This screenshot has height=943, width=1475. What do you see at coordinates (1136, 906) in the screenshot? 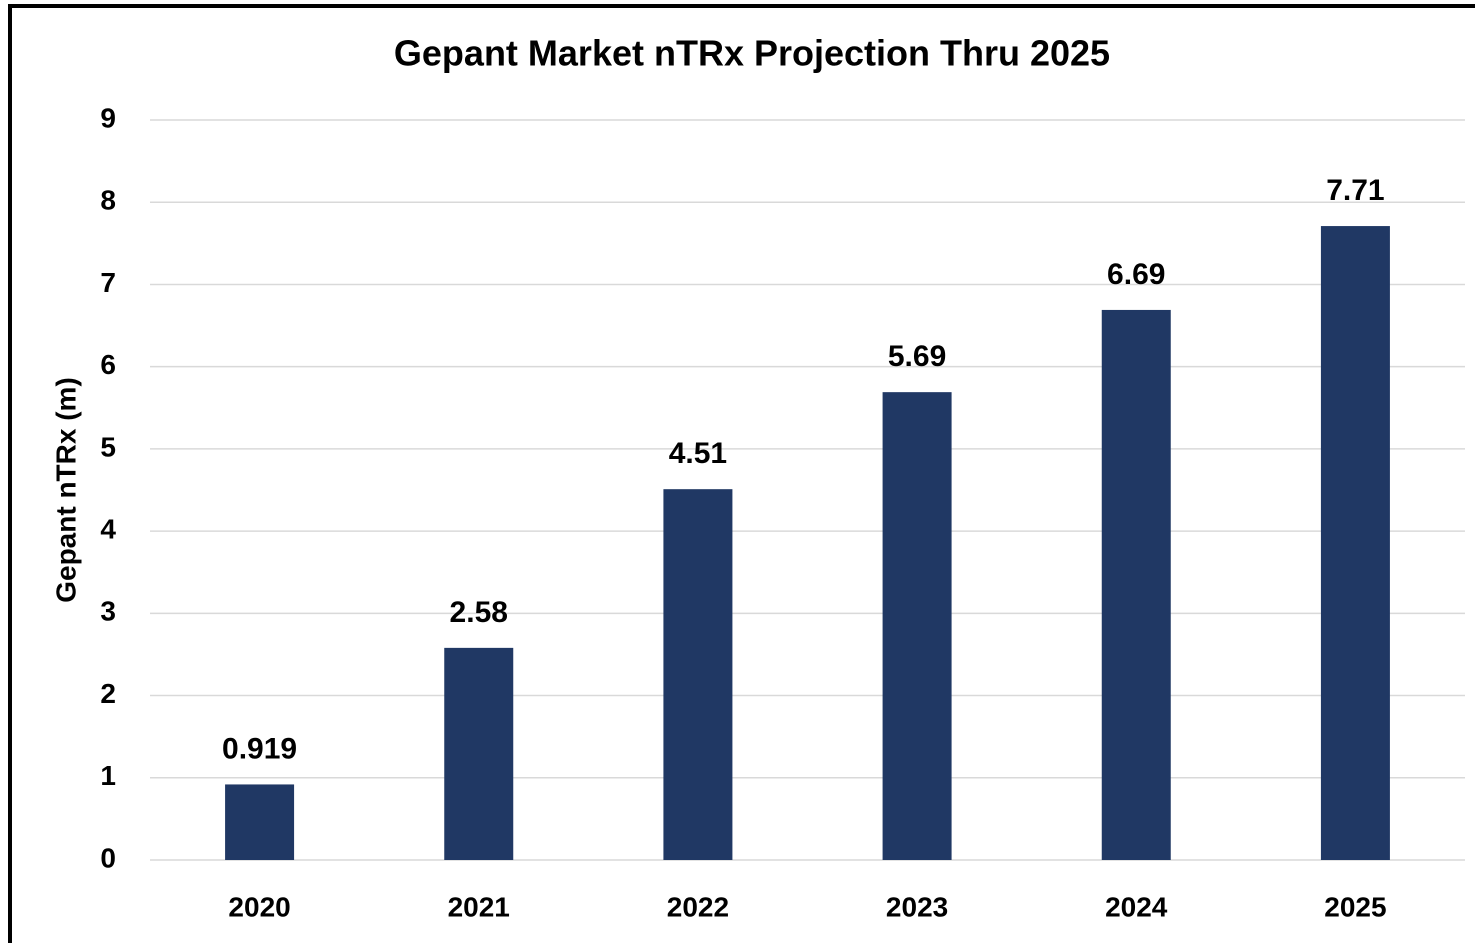
I see `x-tick-label: 2024` at bounding box center [1136, 906].